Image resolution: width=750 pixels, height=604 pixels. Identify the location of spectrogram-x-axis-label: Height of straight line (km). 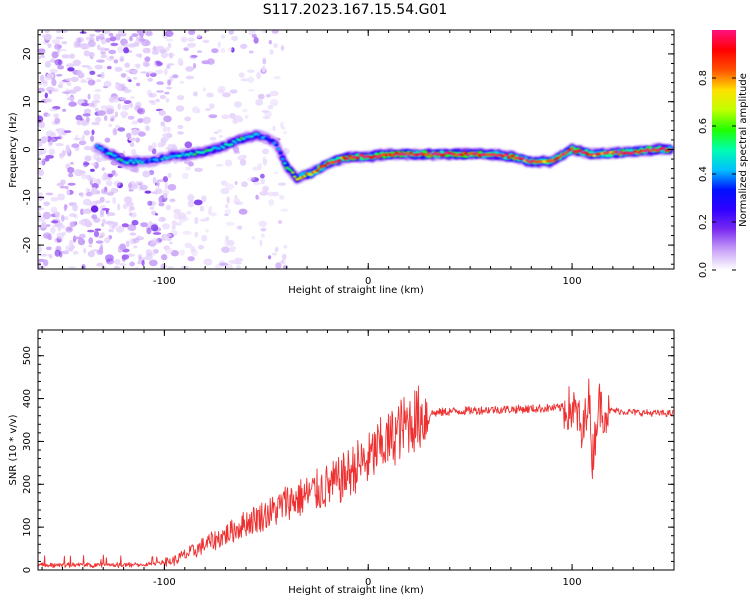
(356, 290).